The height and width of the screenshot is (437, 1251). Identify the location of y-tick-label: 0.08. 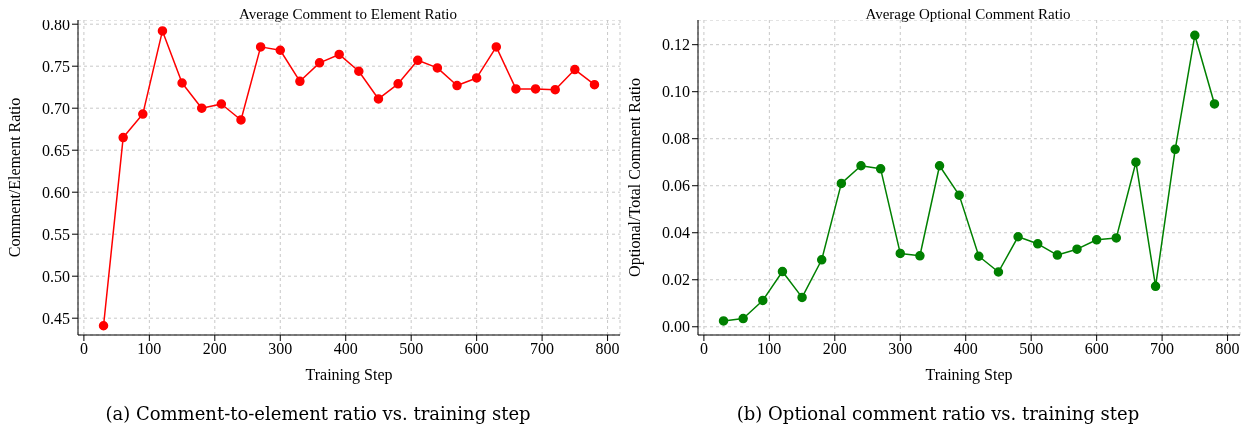
(676, 139).